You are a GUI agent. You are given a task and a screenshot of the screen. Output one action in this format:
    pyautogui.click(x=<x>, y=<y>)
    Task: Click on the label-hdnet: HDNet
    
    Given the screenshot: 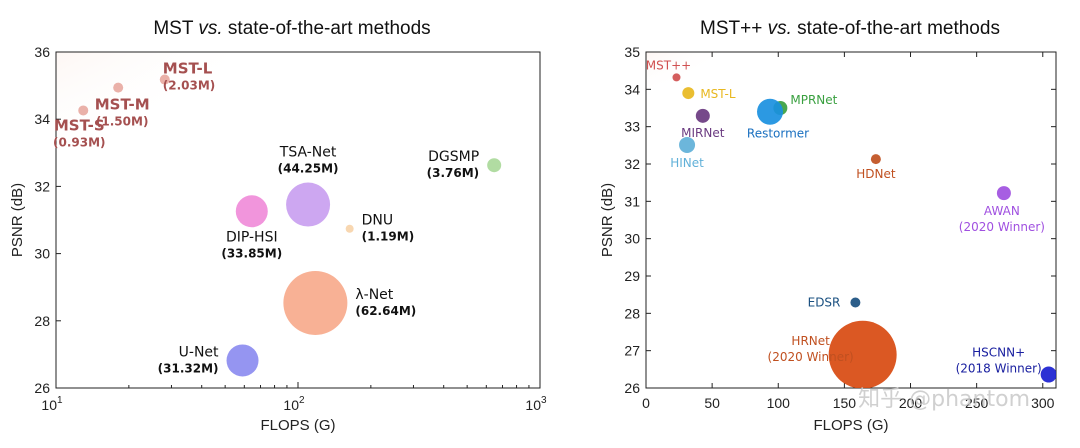 What is the action you would take?
    pyautogui.click(x=876, y=174)
    